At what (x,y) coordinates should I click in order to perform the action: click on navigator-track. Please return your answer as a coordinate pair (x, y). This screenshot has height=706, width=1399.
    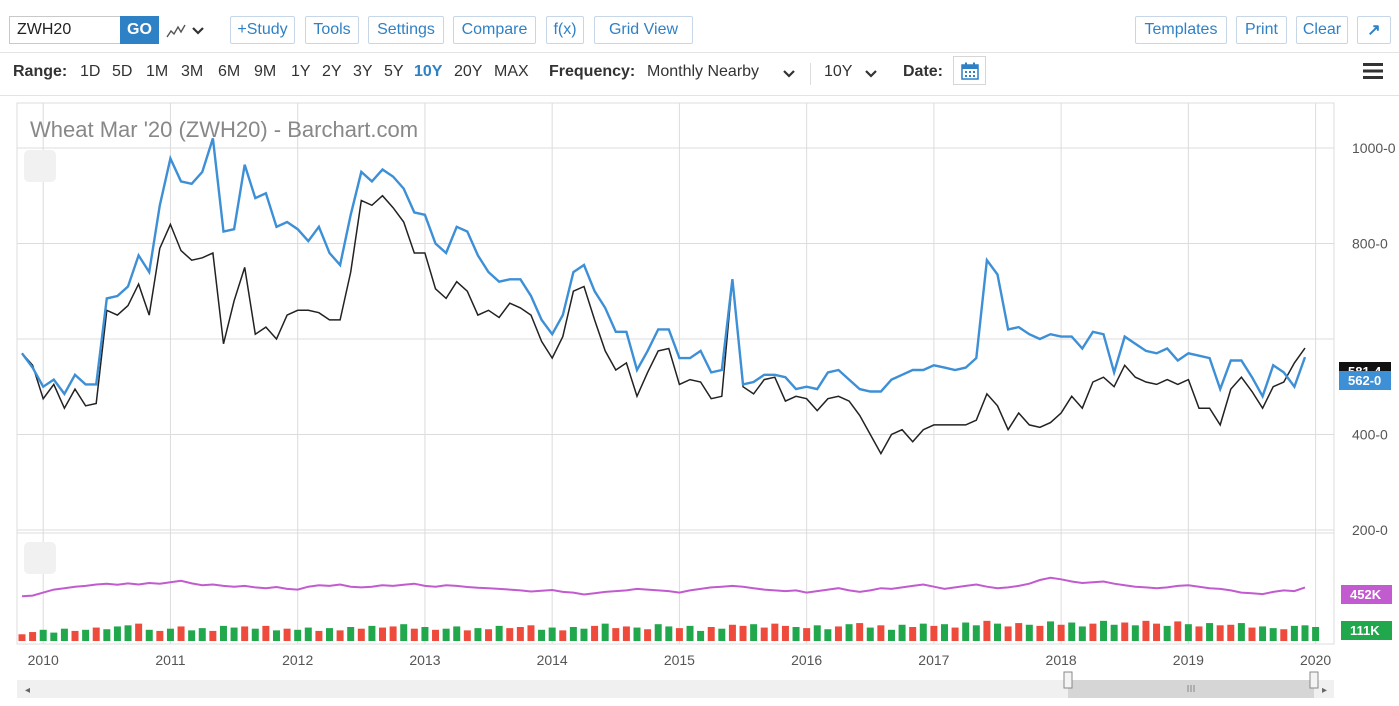
    Looking at the image, I should click on (675, 689).